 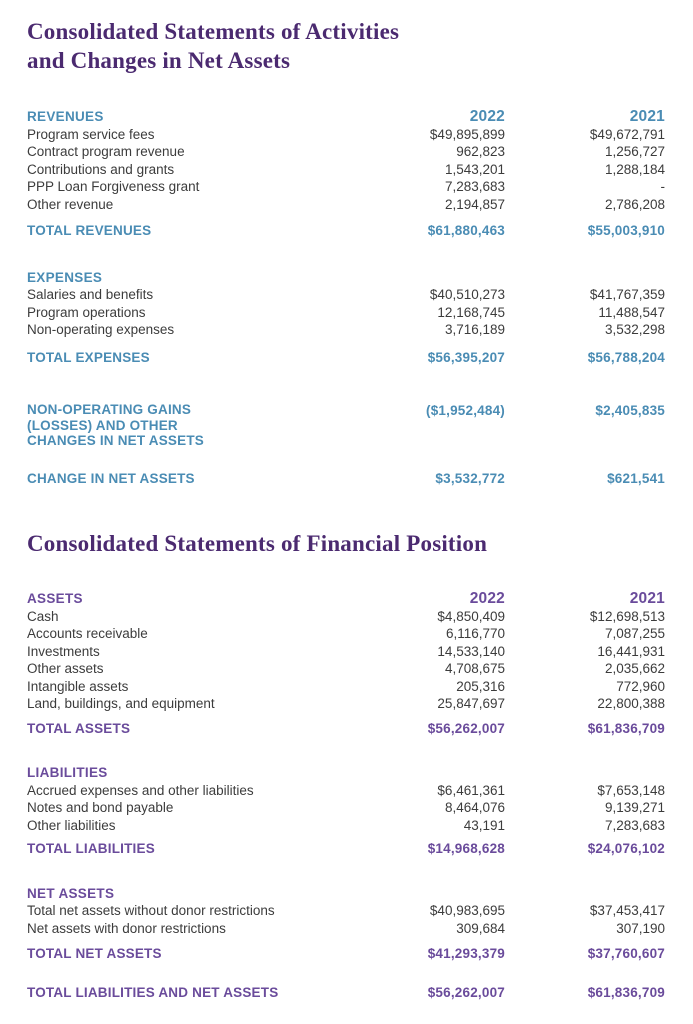 I want to click on row-label: Intangible assets, so click(x=78, y=686).